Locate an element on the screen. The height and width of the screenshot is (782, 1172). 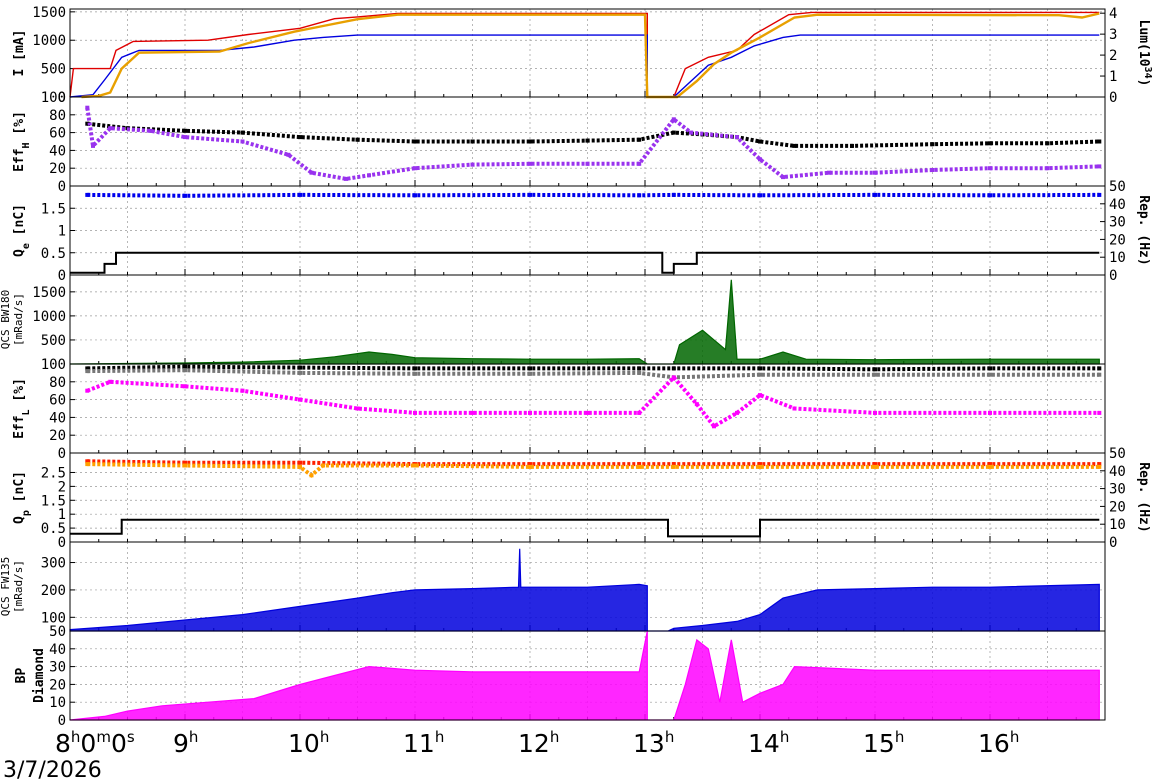
time-tick-label: 12h is located at coordinates (538, 743).